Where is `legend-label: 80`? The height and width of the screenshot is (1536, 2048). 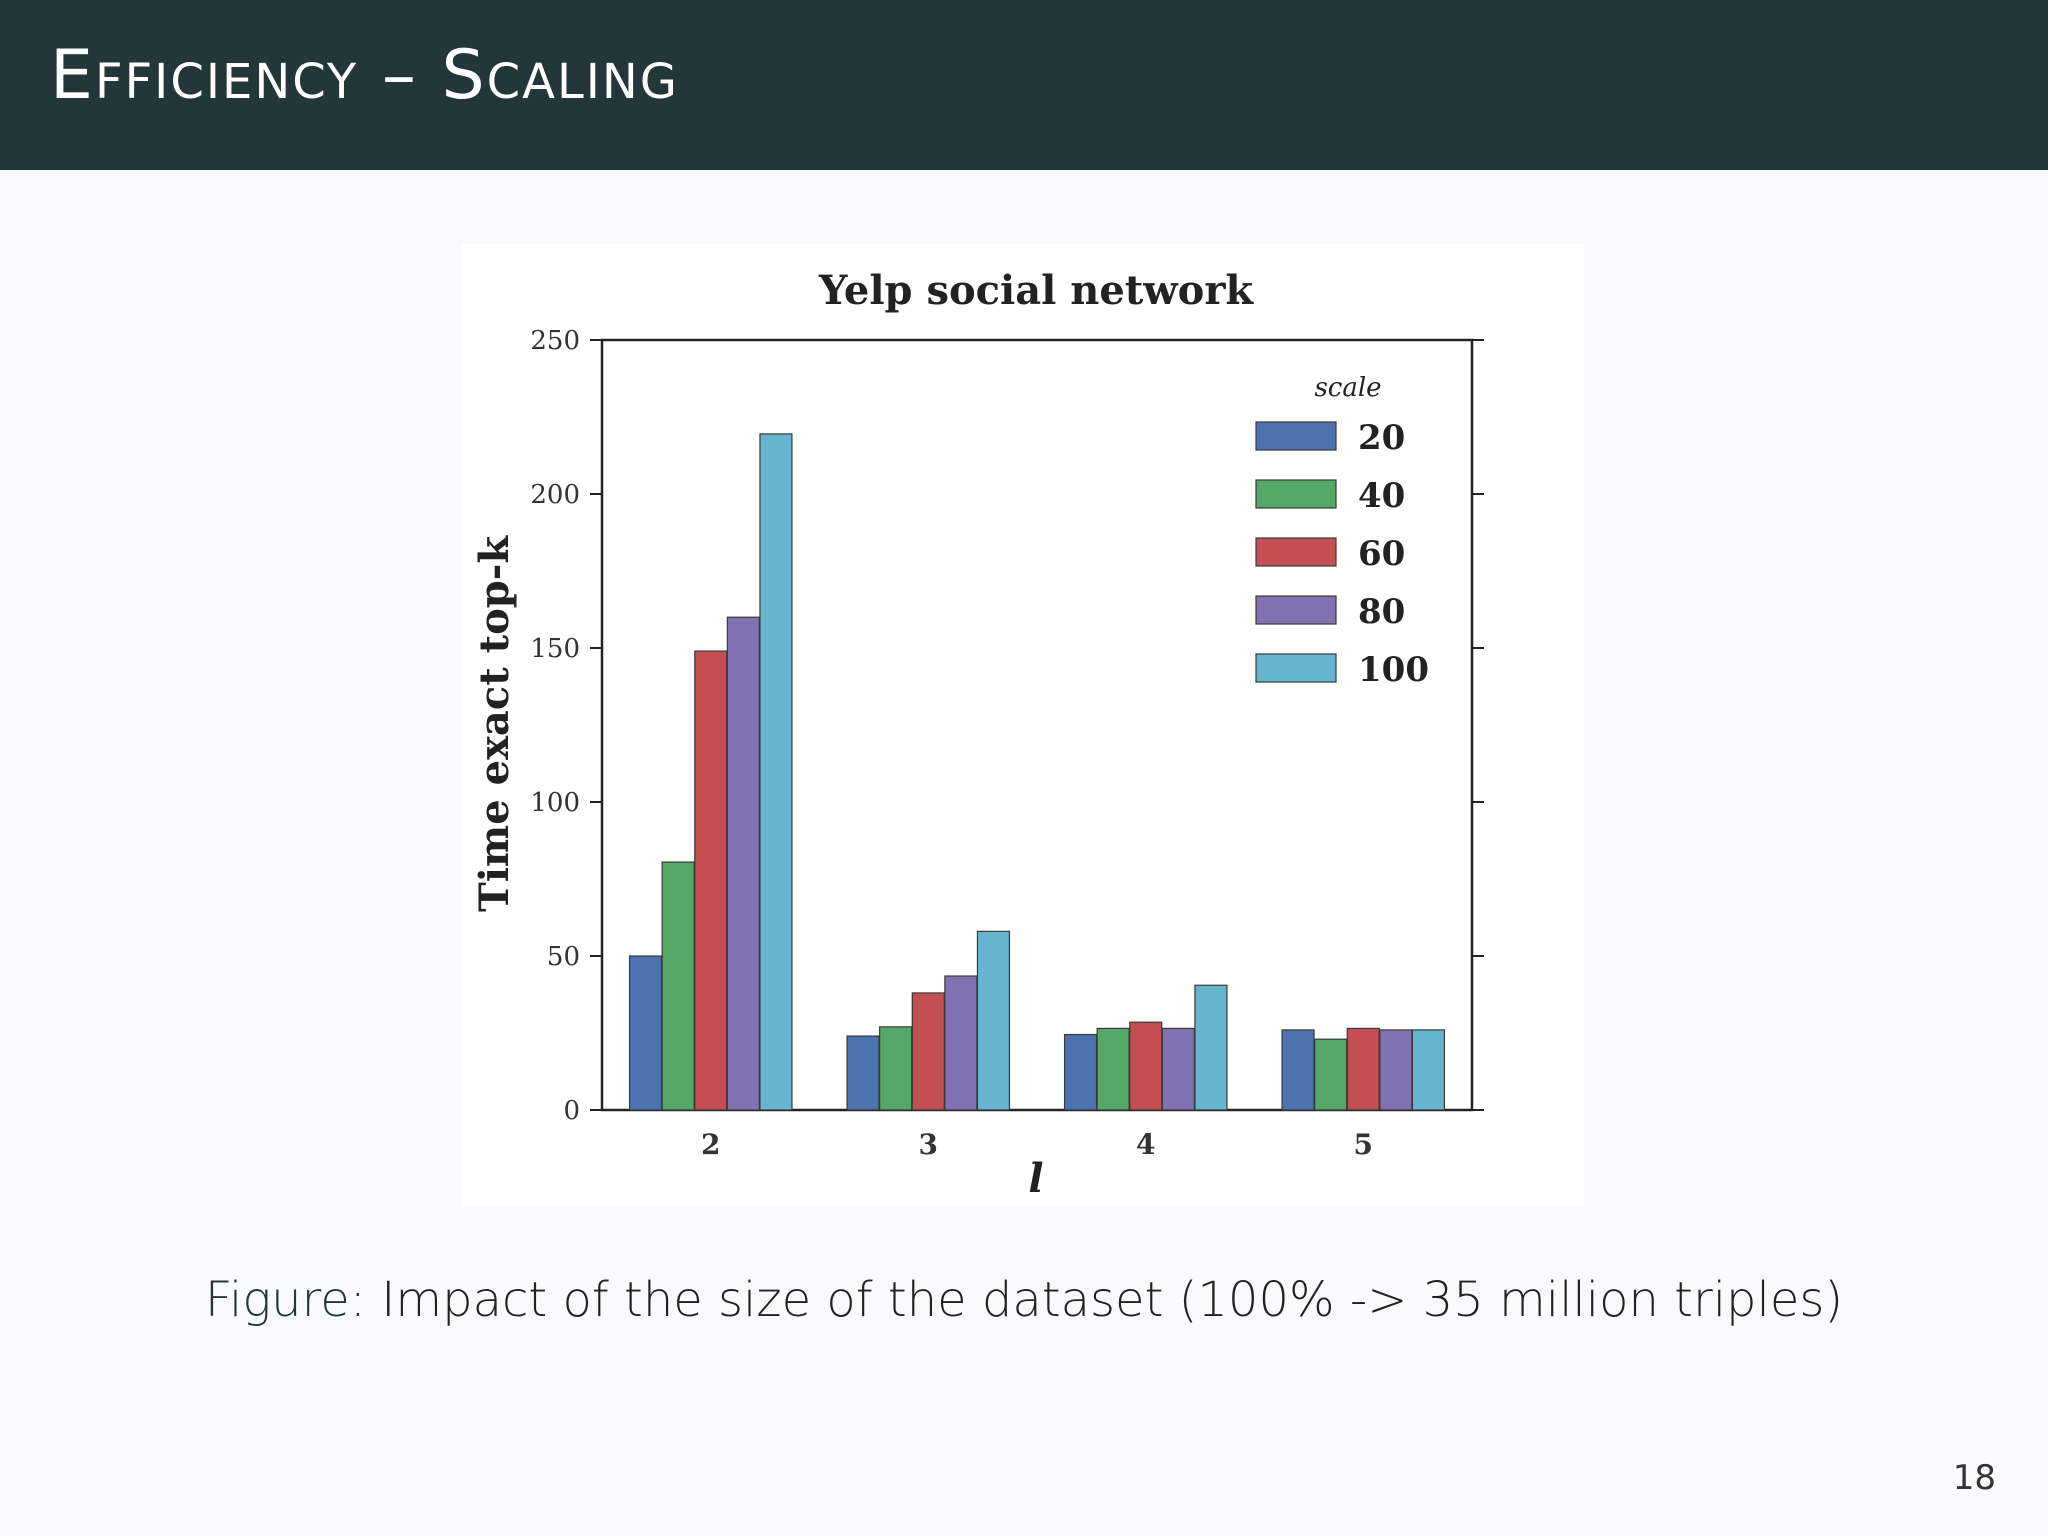
legend-label: 80 is located at coordinates (1381, 612).